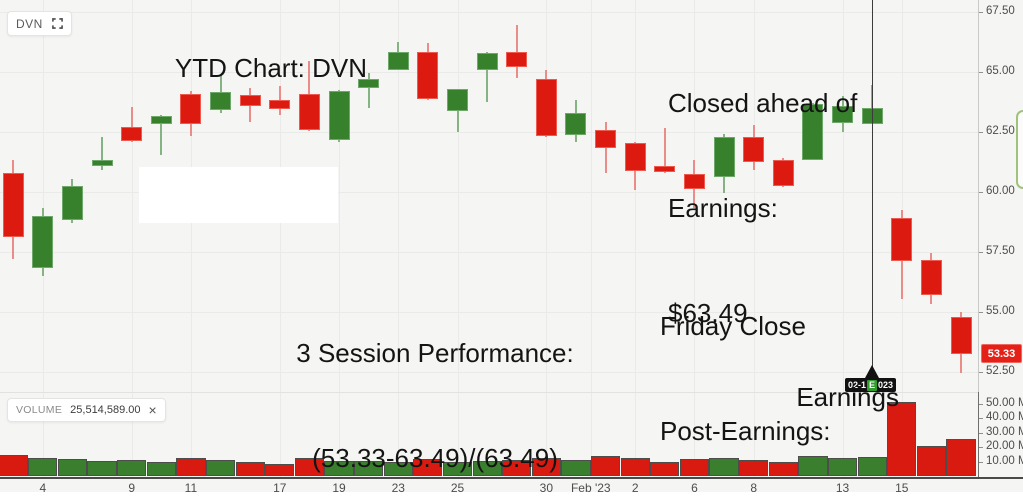 This screenshot has width=1023, height=496. Describe the element at coordinates (132, 488) in the screenshot. I see `time-tick-label: 9` at that location.